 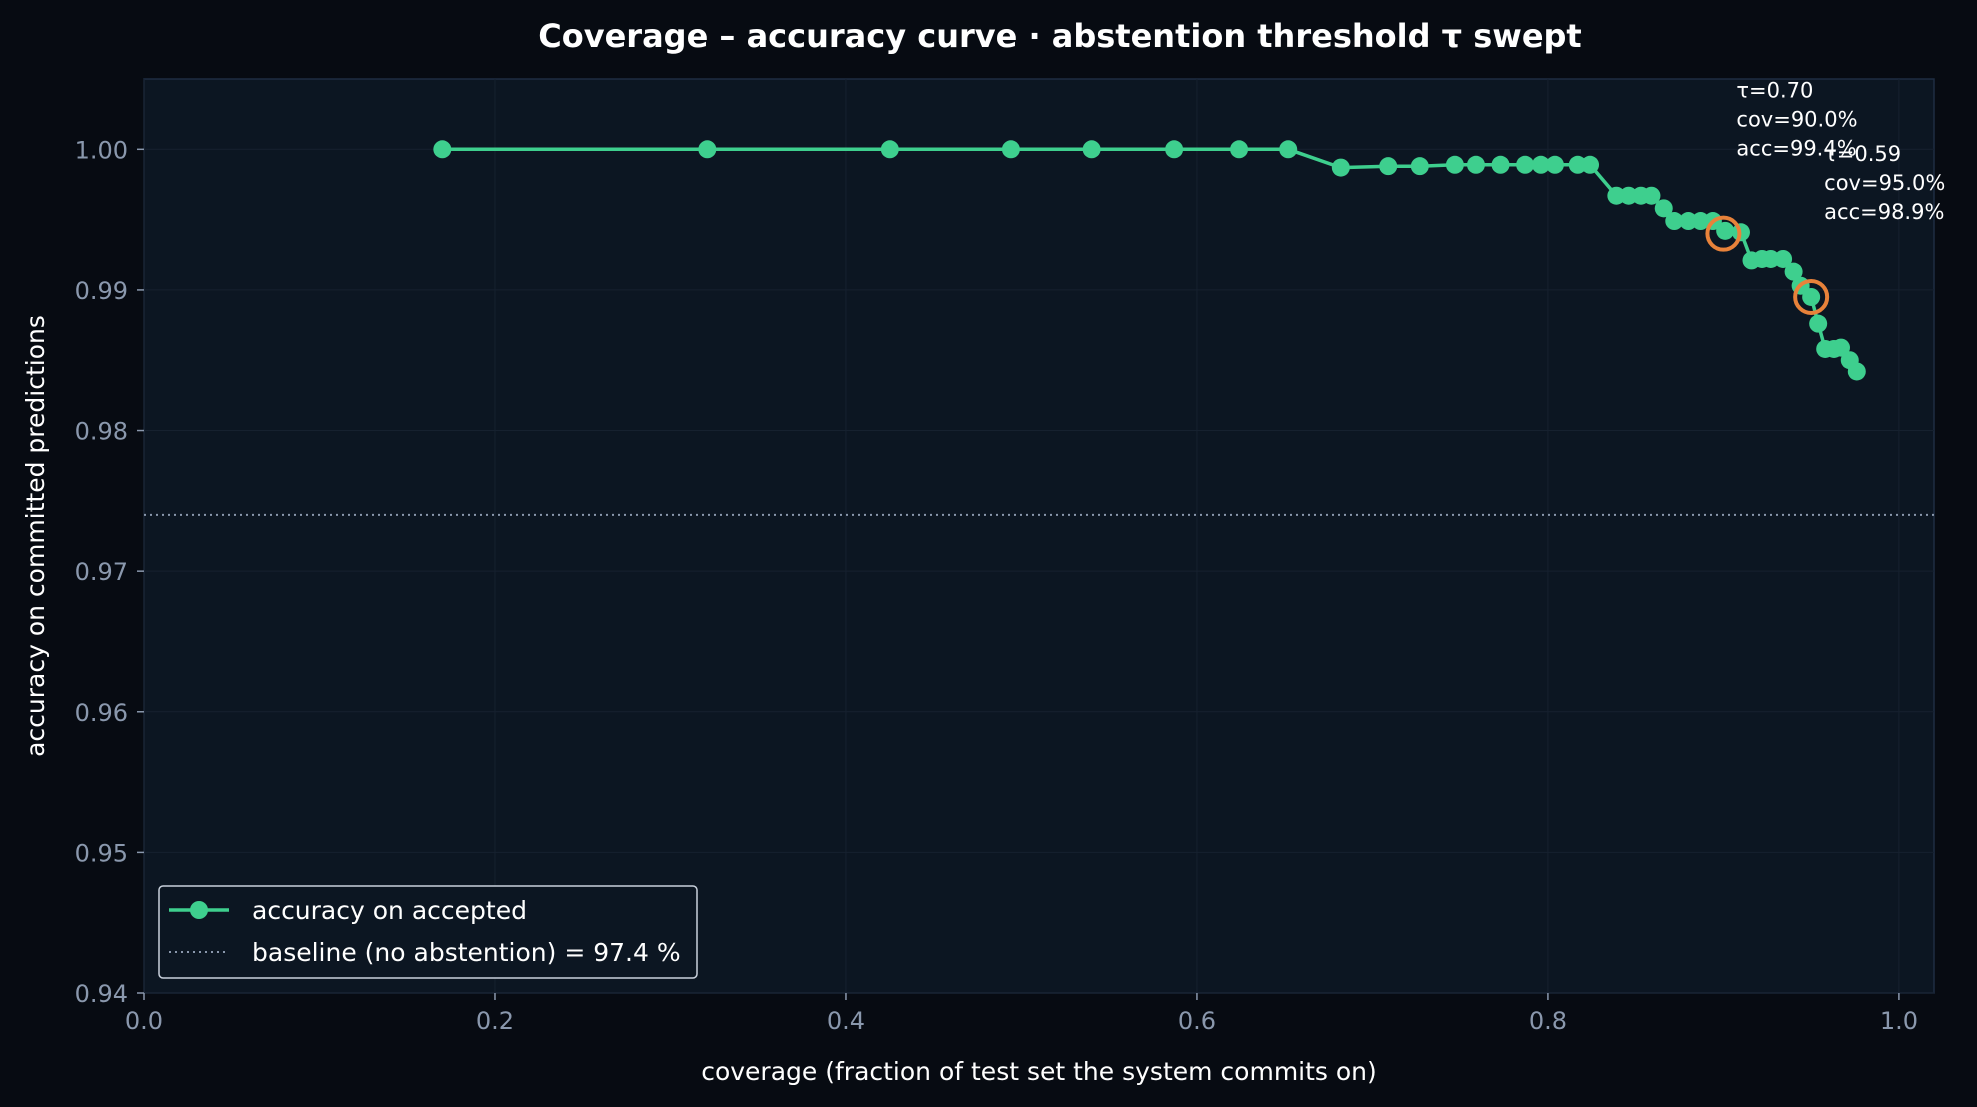 What do you see at coordinates (101, 853) in the screenshot?
I see `y-tick-label: 0.95` at bounding box center [101, 853].